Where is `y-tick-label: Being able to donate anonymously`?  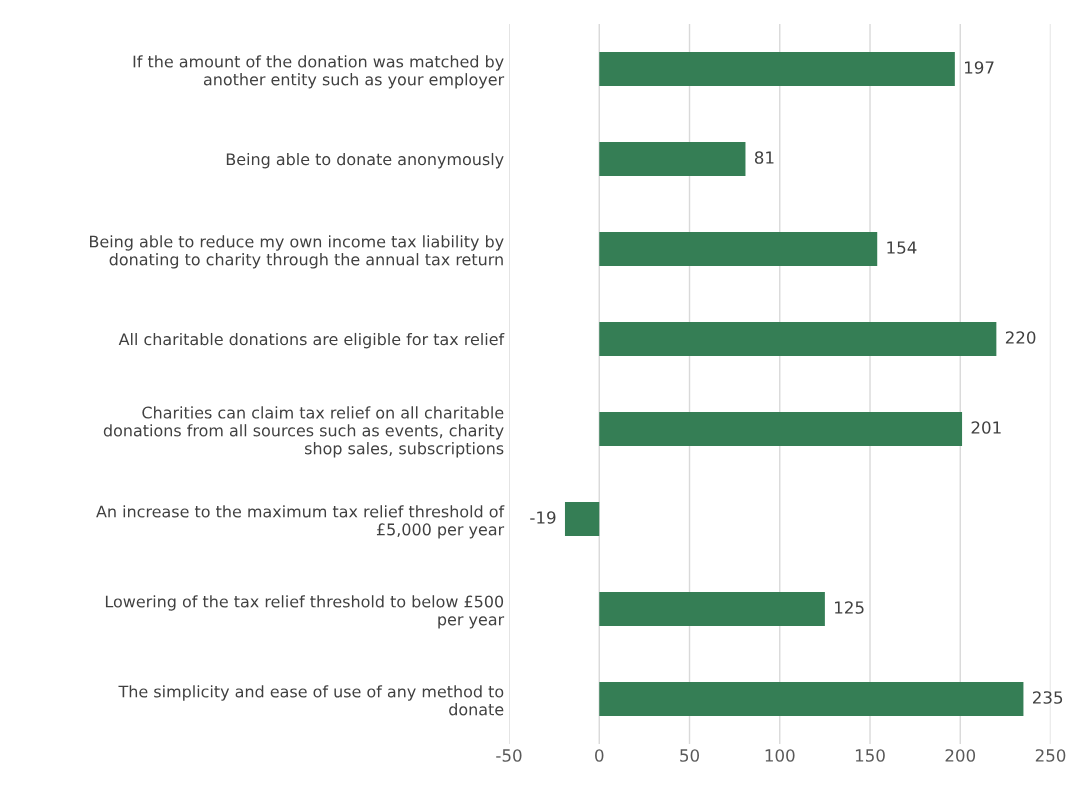 y-tick-label: Being able to donate anonymously is located at coordinates (365, 160).